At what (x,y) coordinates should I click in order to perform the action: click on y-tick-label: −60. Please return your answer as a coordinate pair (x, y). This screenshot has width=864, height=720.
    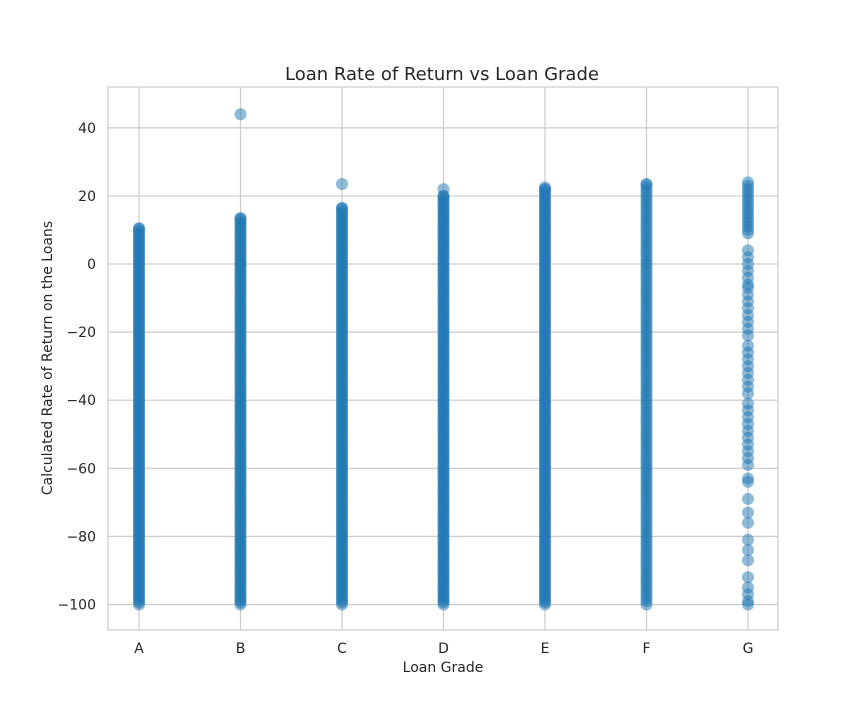
    Looking at the image, I should click on (81, 469).